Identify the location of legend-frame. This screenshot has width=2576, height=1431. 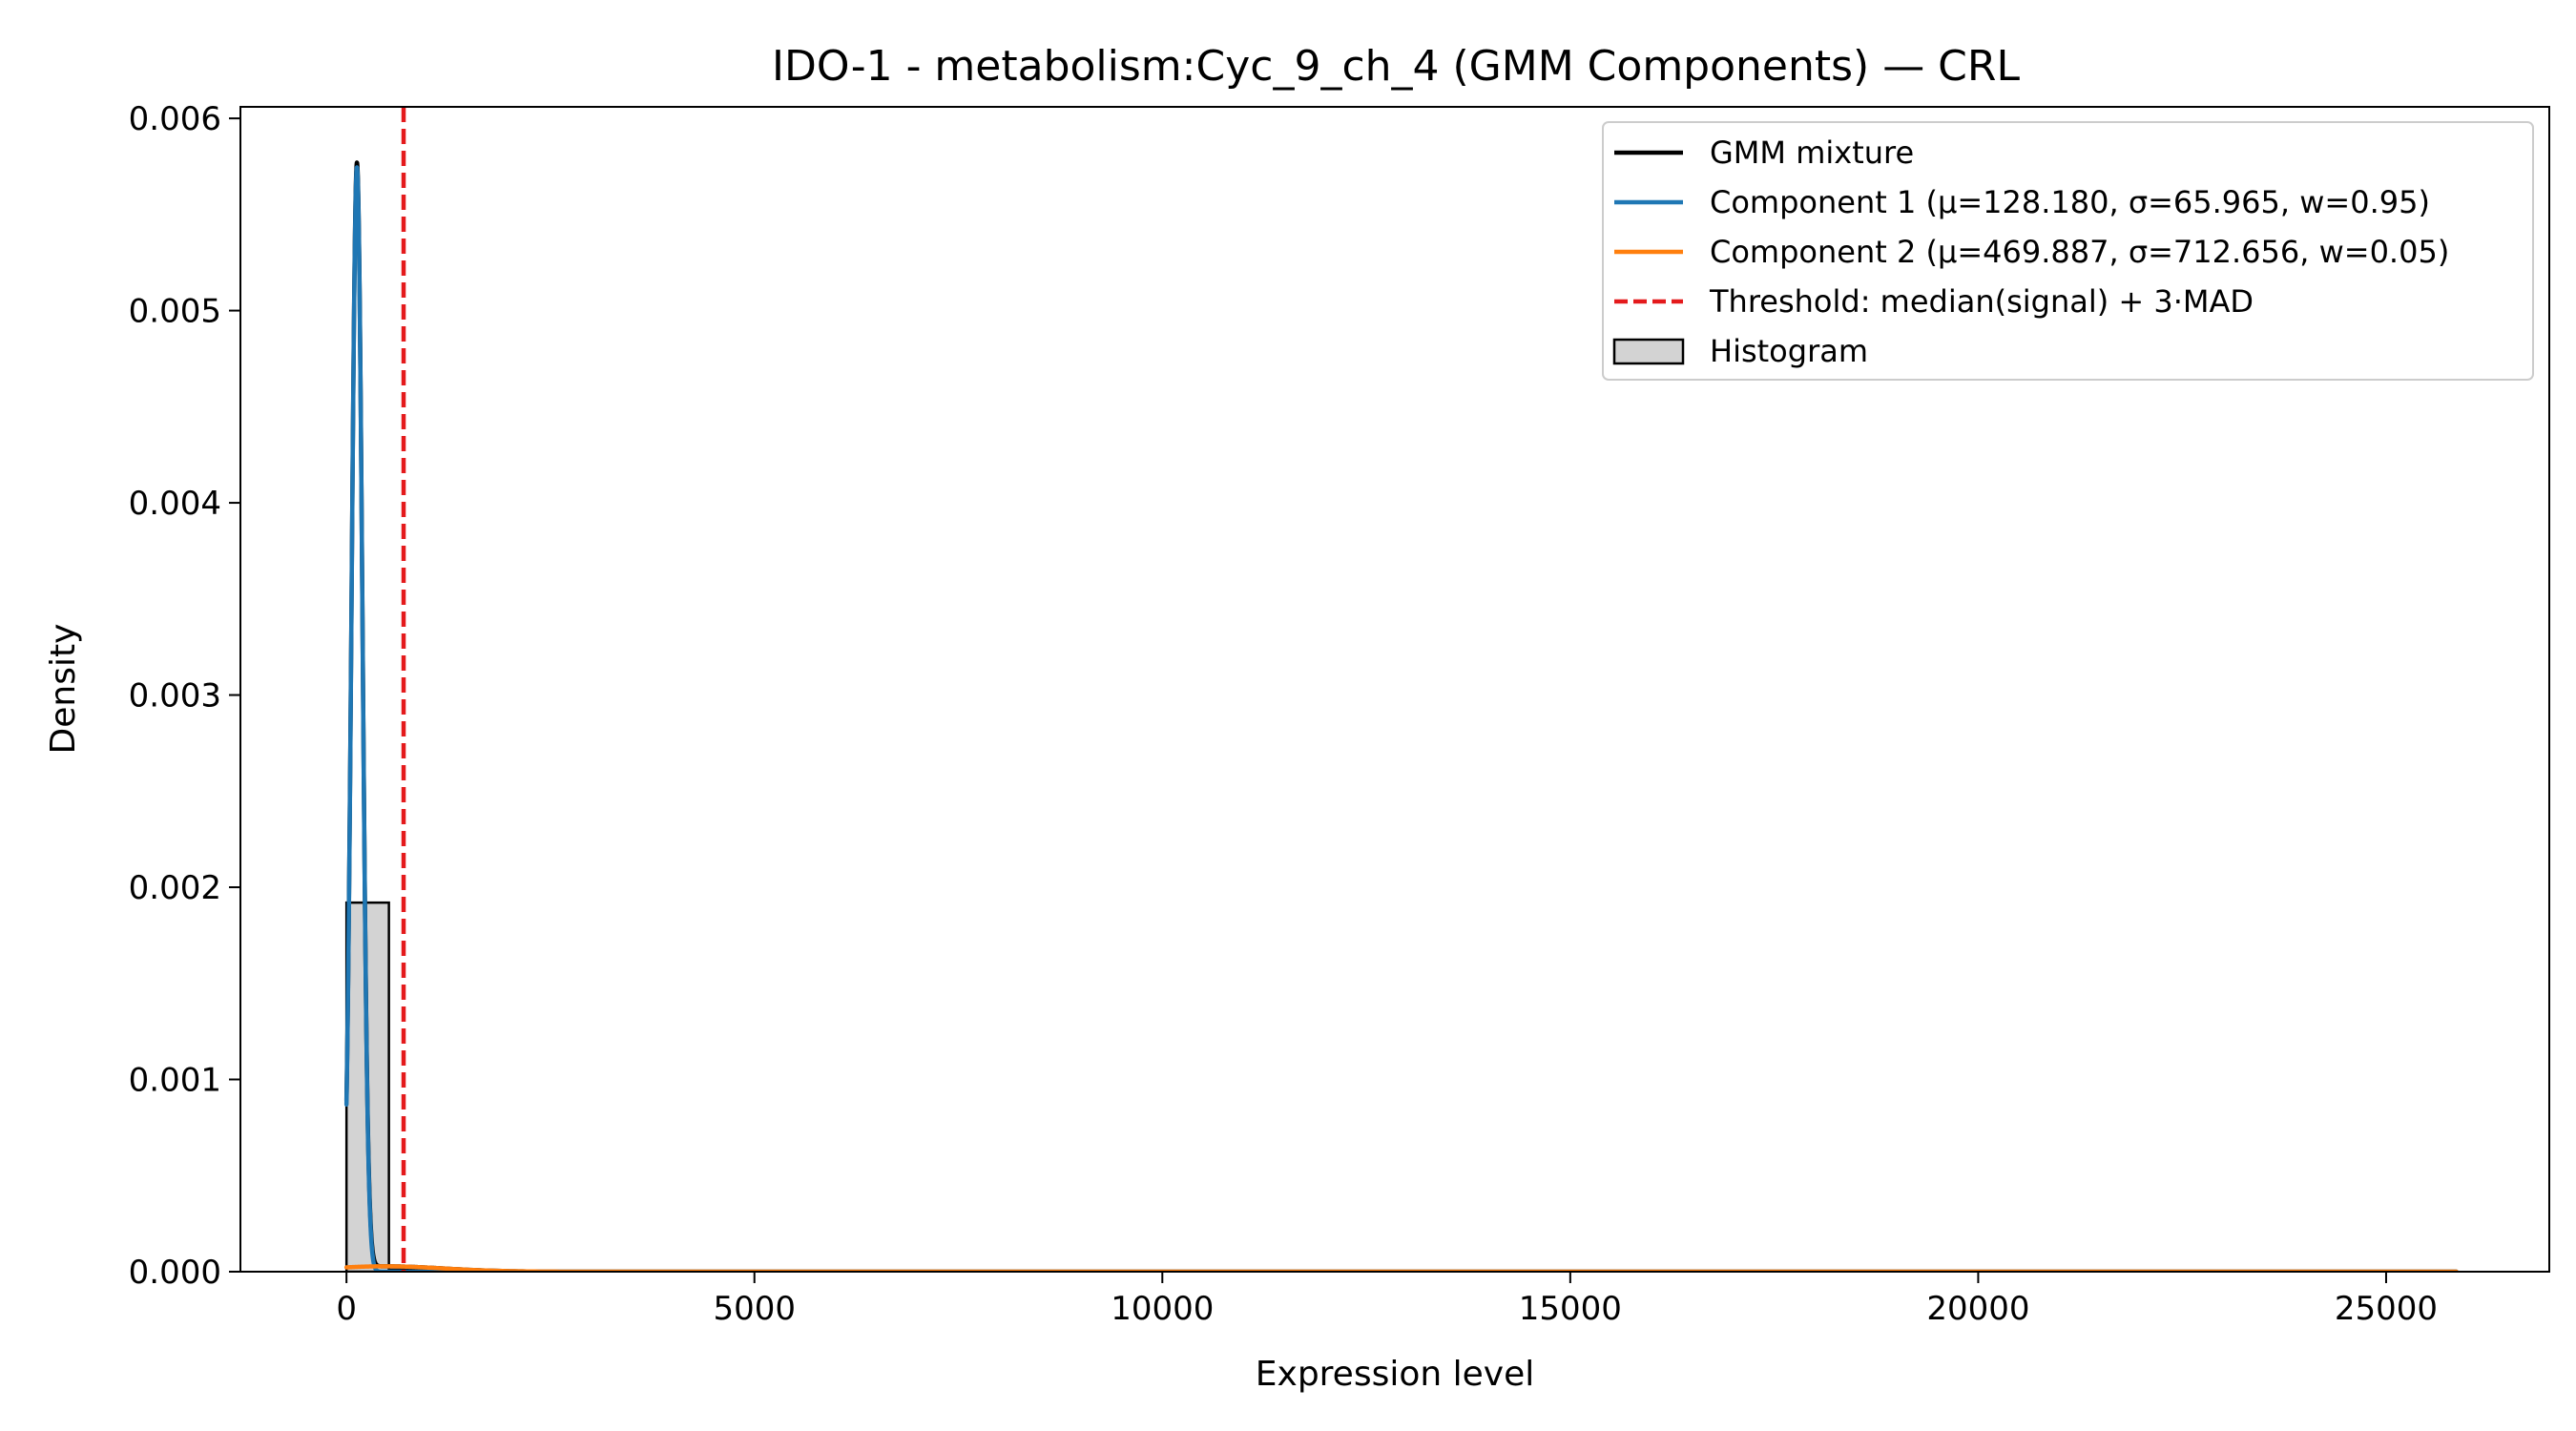
(2068, 251).